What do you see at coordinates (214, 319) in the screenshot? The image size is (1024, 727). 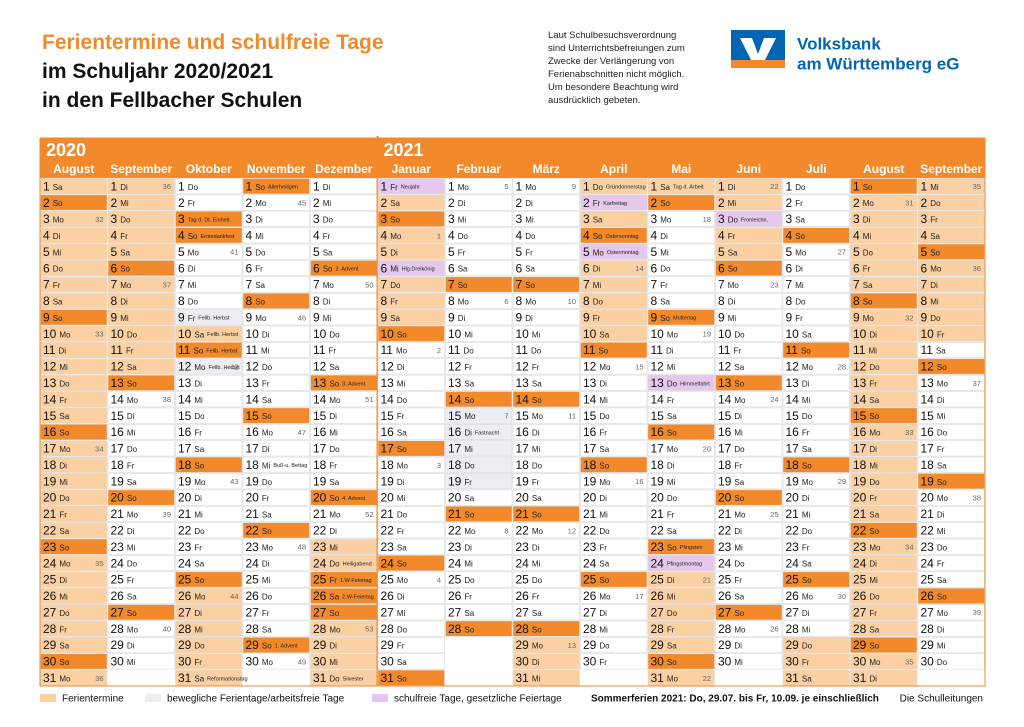 I see `holiday-note: Fellb. Herbst` at bounding box center [214, 319].